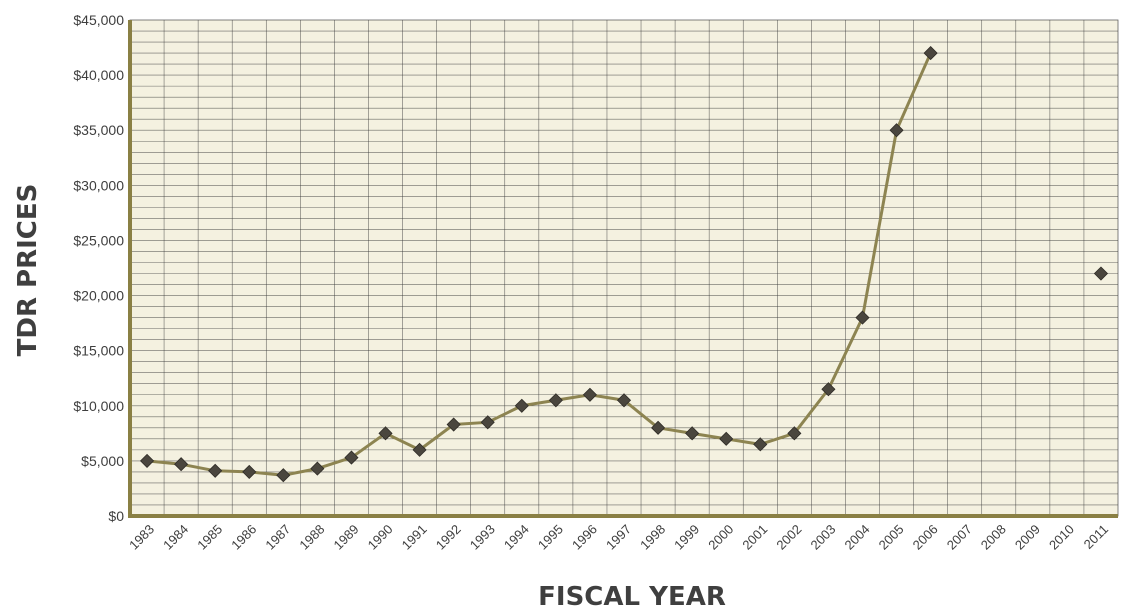 The width and height of the screenshot is (1131, 614). I want to click on x-tick-label: 1994, so click(516, 537).